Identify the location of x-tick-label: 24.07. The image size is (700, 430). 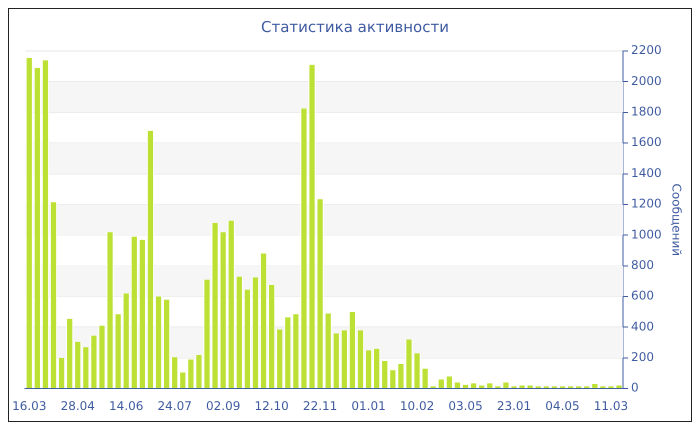
(175, 405).